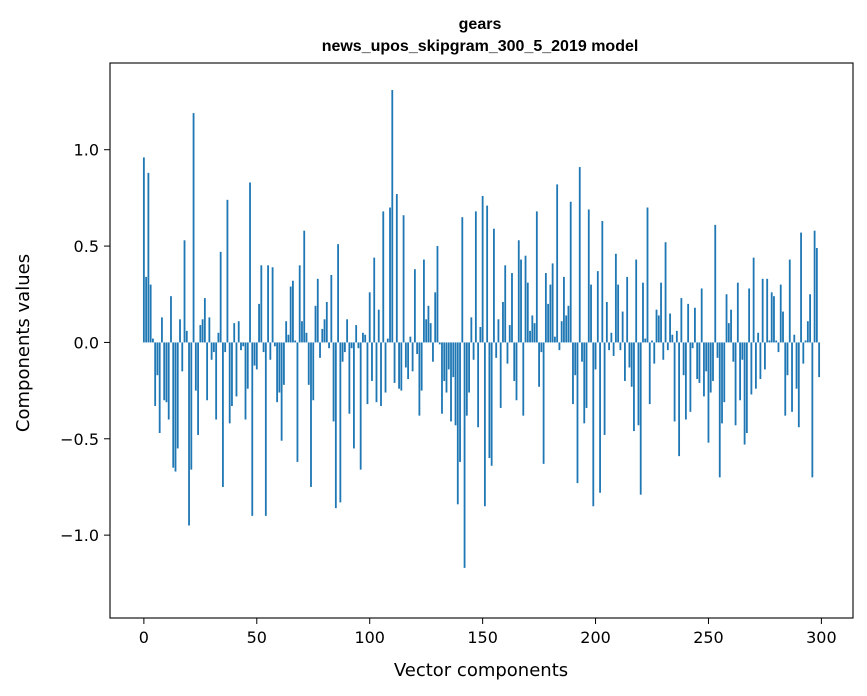 The width and height of the screenshot is (867, 696). What do you see at coordinates (481, 670) in the screenshot?
I see `x-axis-label: Vector components` at bounding box center [481, 670].